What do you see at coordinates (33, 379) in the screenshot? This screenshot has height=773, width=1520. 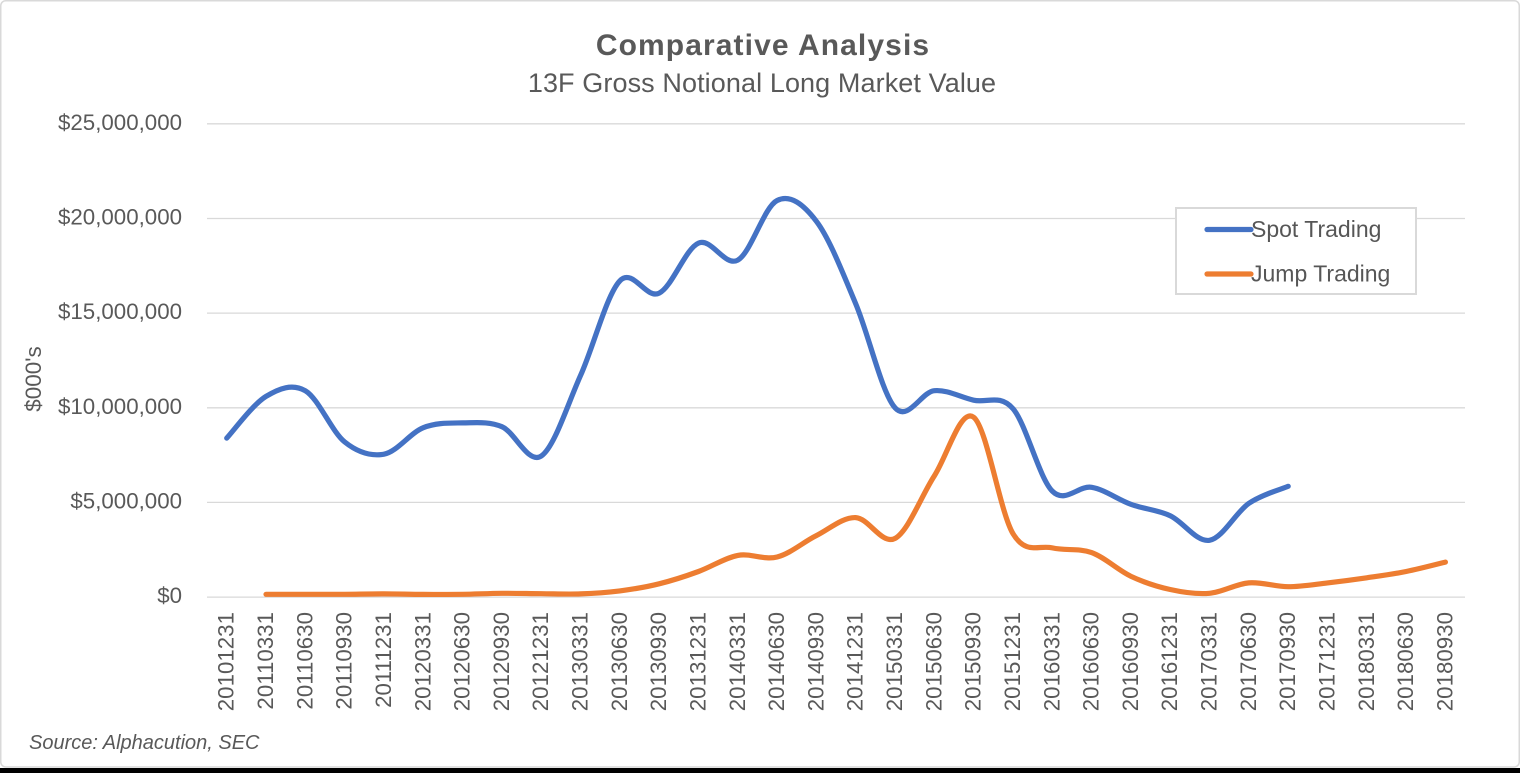 I see `svg-text: $000's` at bounding box center [33, 379].